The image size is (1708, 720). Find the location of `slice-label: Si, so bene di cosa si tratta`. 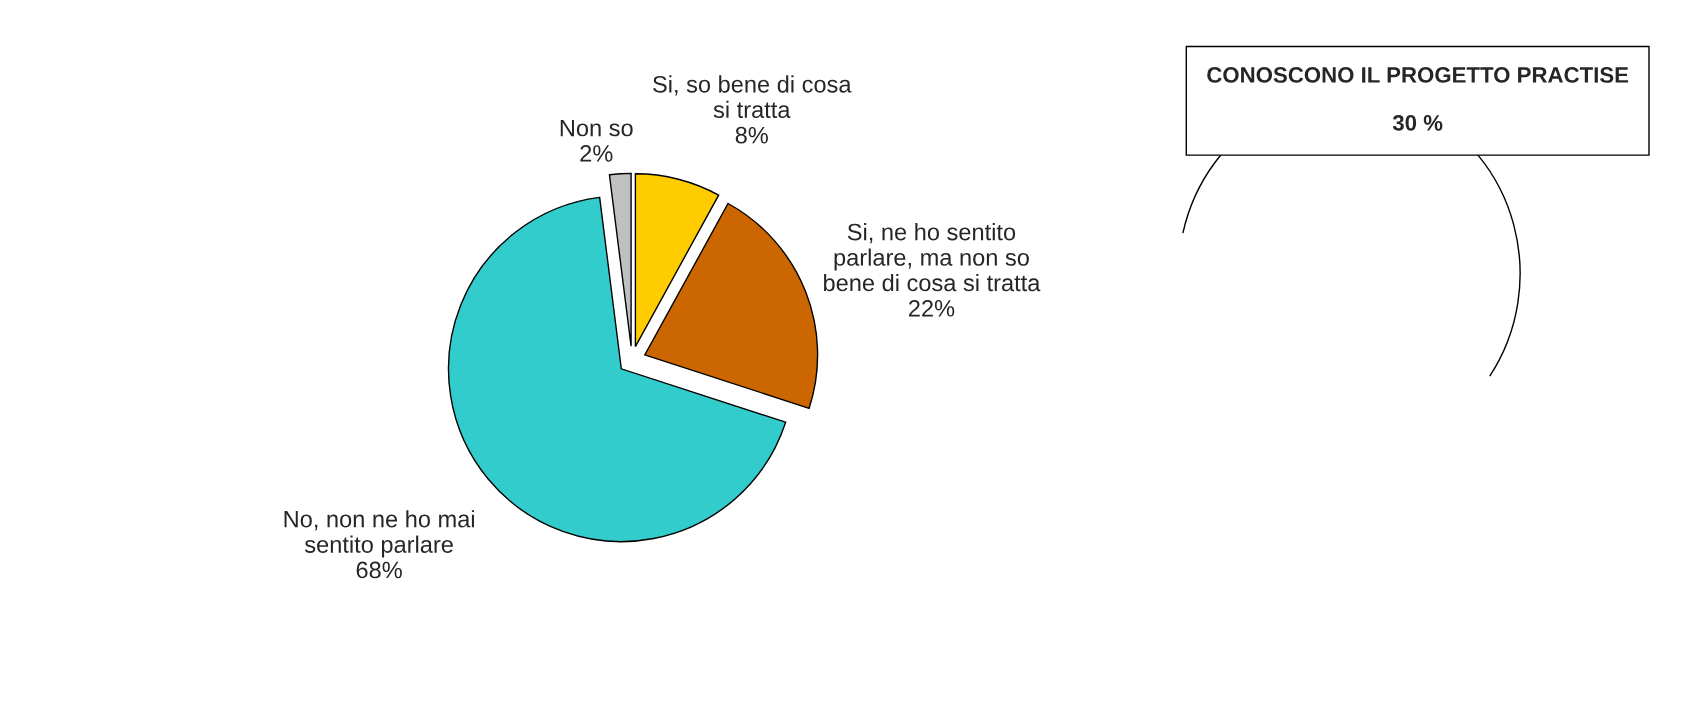

slice-label: Si, so bene di cosa si tratta is located at coordinates (752, 97).